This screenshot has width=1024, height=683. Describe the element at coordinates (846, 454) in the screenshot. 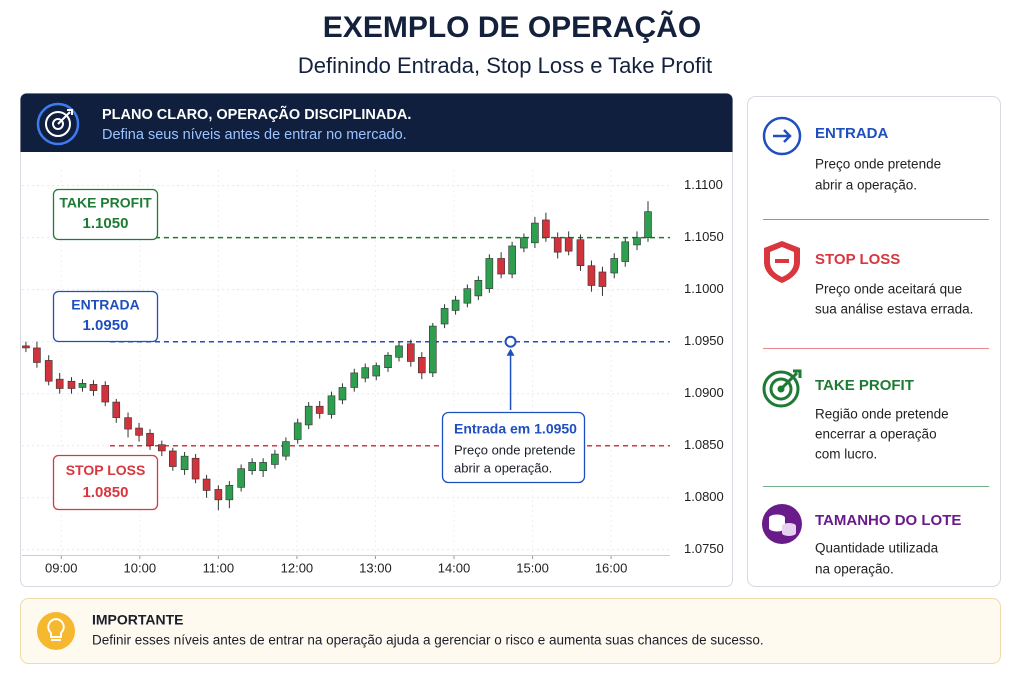

I see `sidebar-text: com lucro.` at that location.